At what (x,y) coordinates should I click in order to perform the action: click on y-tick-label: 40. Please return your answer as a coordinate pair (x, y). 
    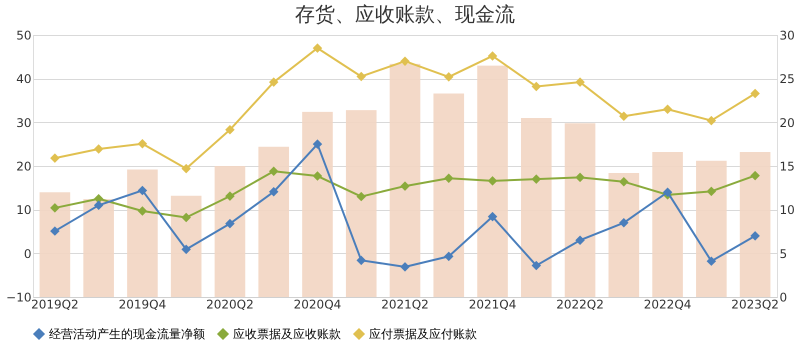
    Looking at the image, I should click on (24, 79).